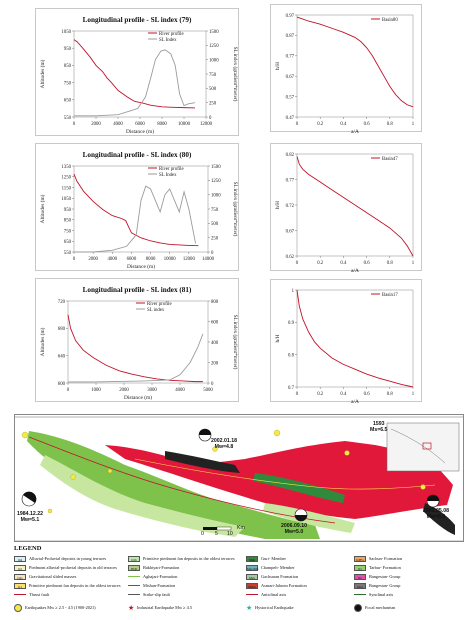 The height and width of the screenshot is (620, 474). I want to click on legend-item: Mishan-Formation, so click(151, 585).